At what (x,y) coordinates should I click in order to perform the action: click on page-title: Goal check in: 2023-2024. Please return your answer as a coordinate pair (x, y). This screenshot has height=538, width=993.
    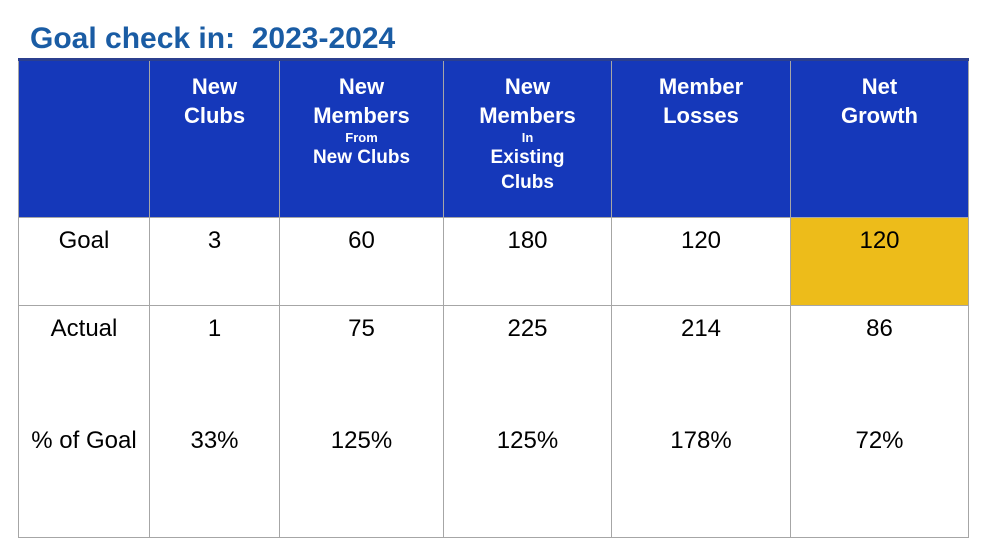
    Looking at the image, I should click on (213, 39).